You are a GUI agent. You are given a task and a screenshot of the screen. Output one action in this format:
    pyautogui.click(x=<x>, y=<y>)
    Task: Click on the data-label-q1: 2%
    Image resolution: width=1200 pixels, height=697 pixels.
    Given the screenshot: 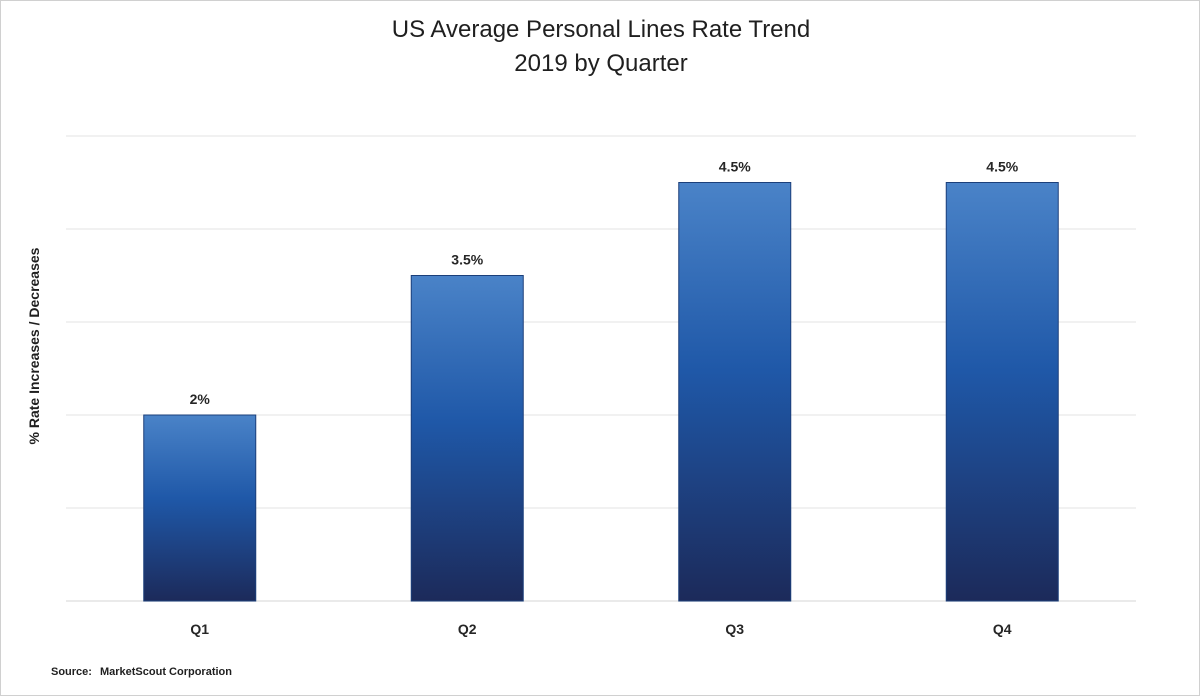 What is the action you would take?
    pyautogui.click(x=200, y=399)
    